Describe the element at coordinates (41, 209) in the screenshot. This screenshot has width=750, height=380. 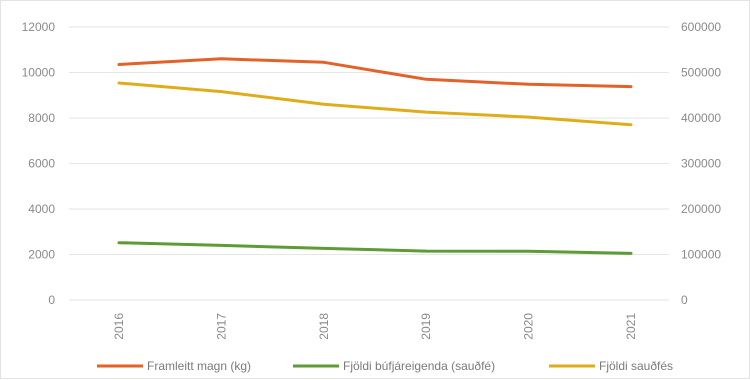
I see `left-y-tick-label: 4000` at that location.